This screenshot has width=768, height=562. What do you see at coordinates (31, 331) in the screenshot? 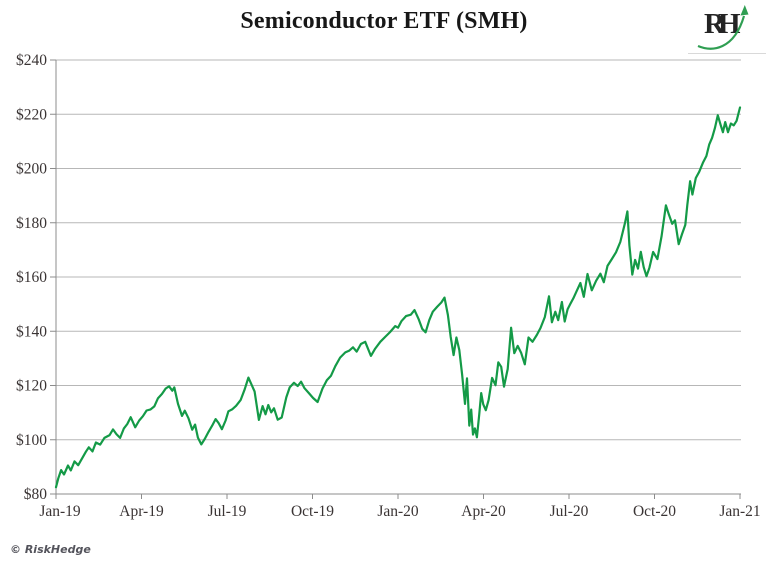
I see `y-axis-label: $140` at bounding box center [31, 331].